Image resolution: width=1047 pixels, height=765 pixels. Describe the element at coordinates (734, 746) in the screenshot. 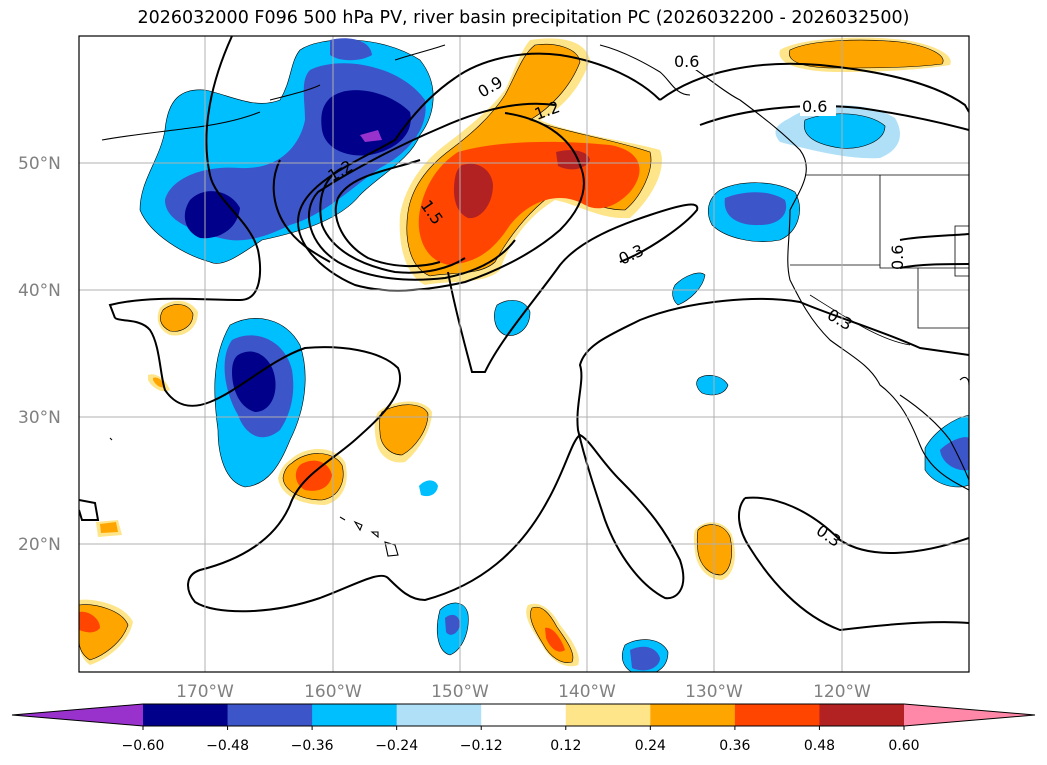

I see `colorbar-tick-label: 0.36` at that location.